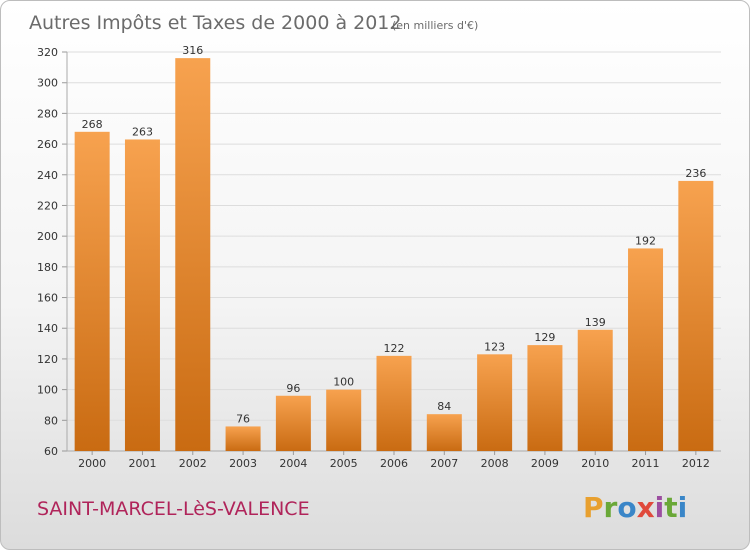  I want to click on y-tick-label: 220, so click(47, 205).